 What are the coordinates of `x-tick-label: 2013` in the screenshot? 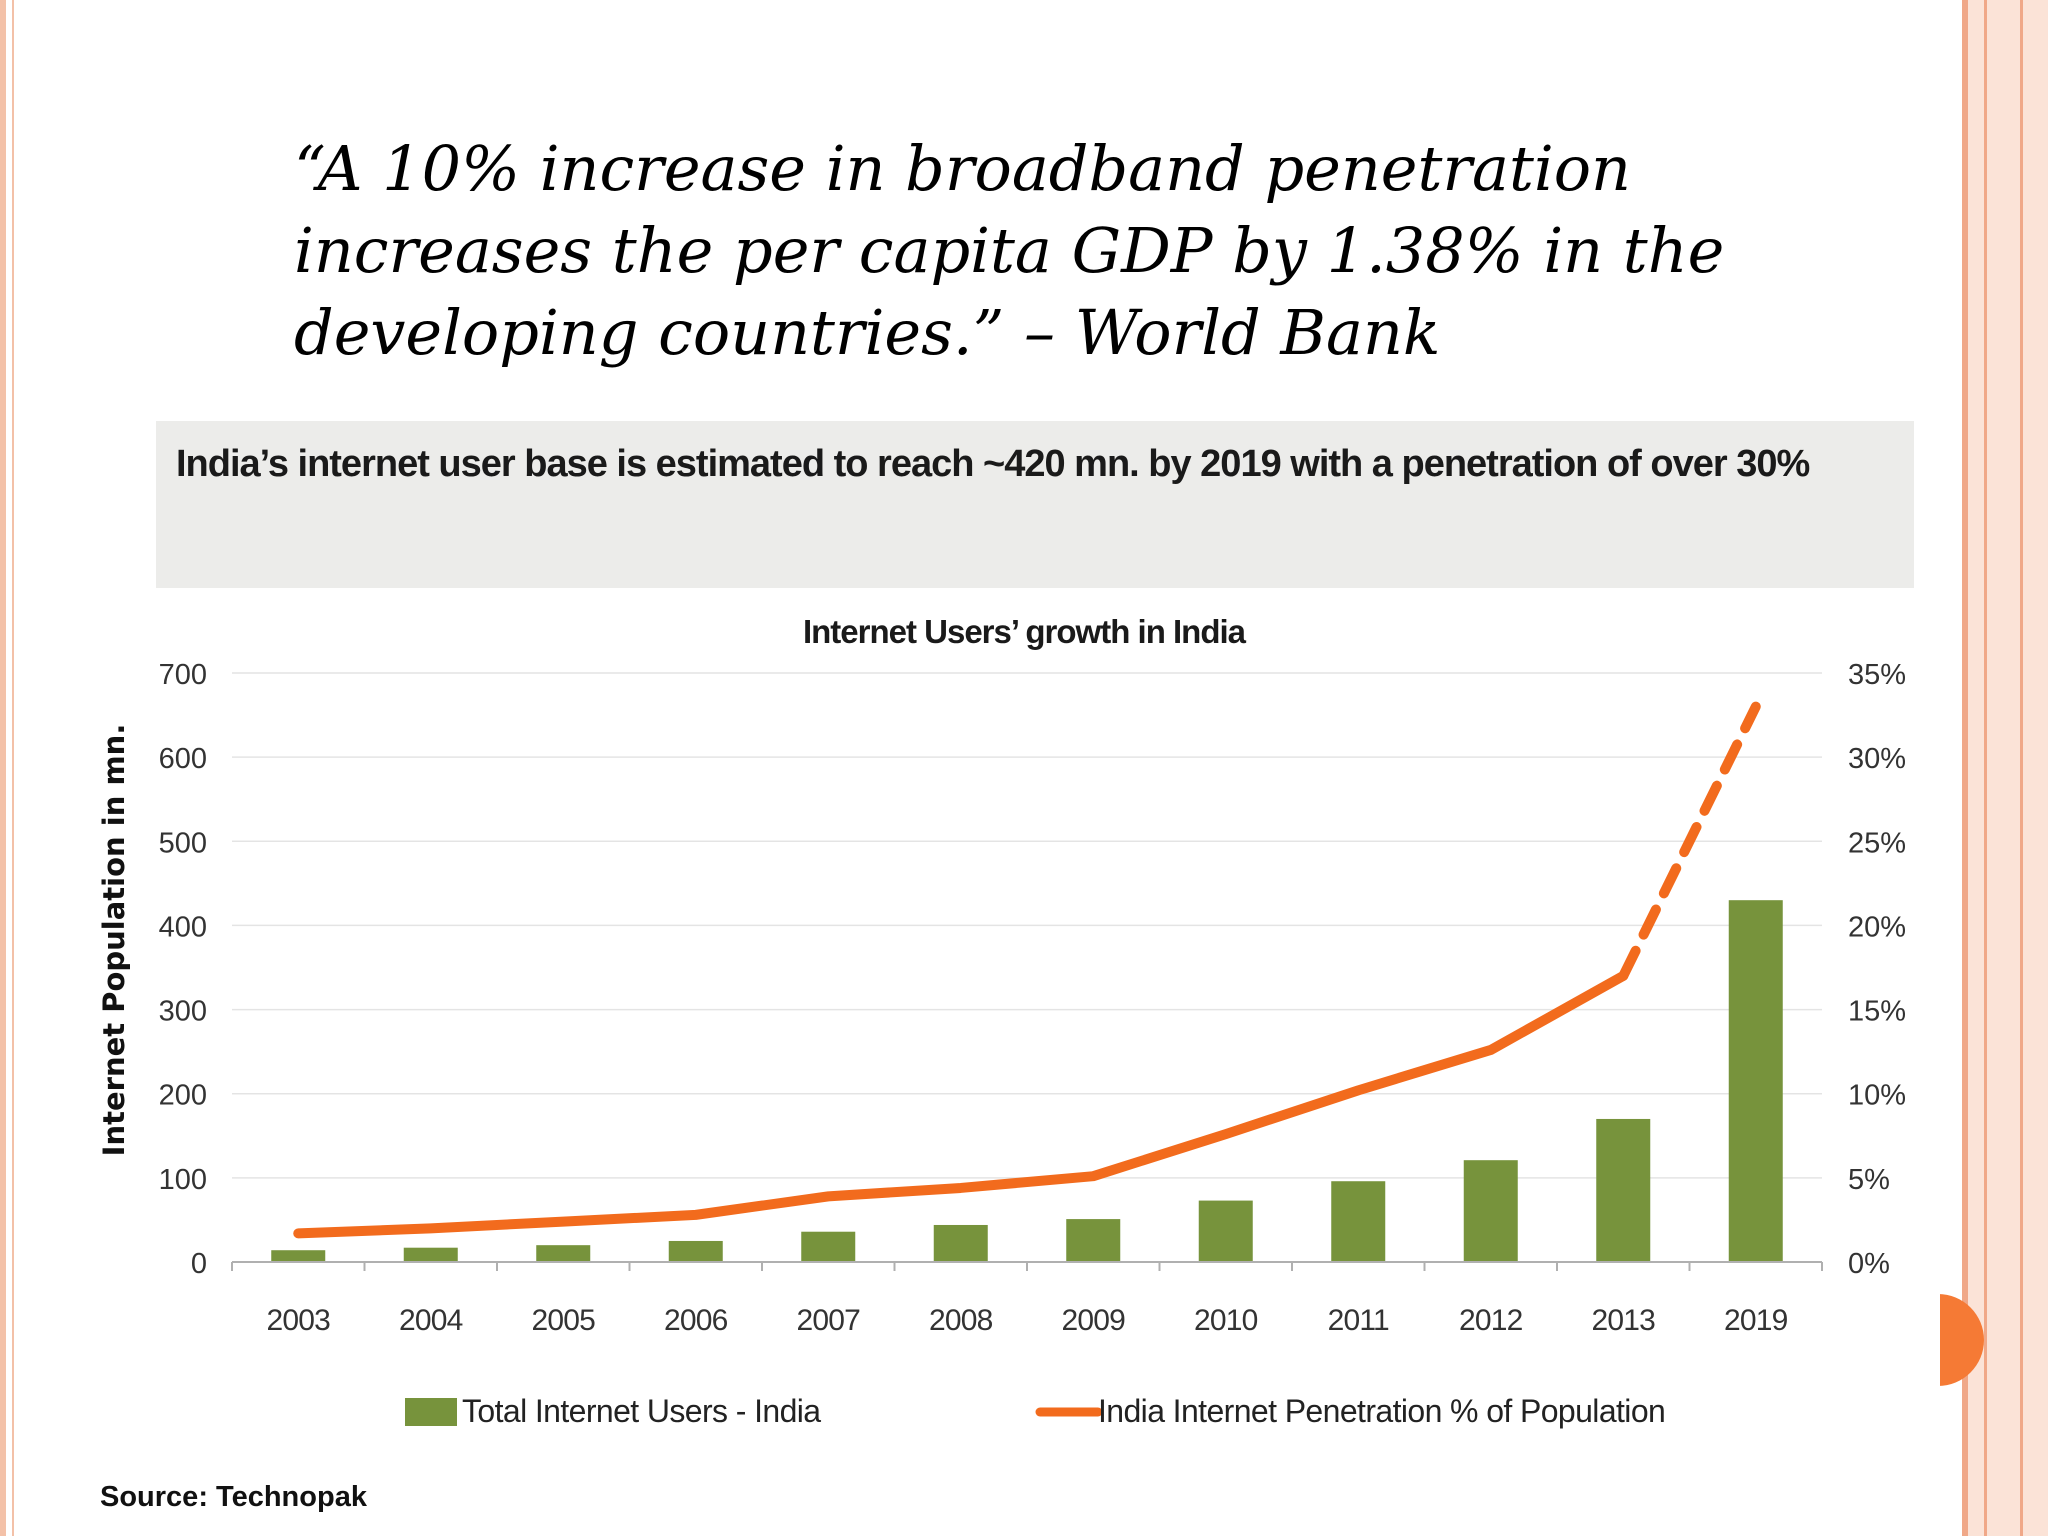 It's located at (1623, 1320).